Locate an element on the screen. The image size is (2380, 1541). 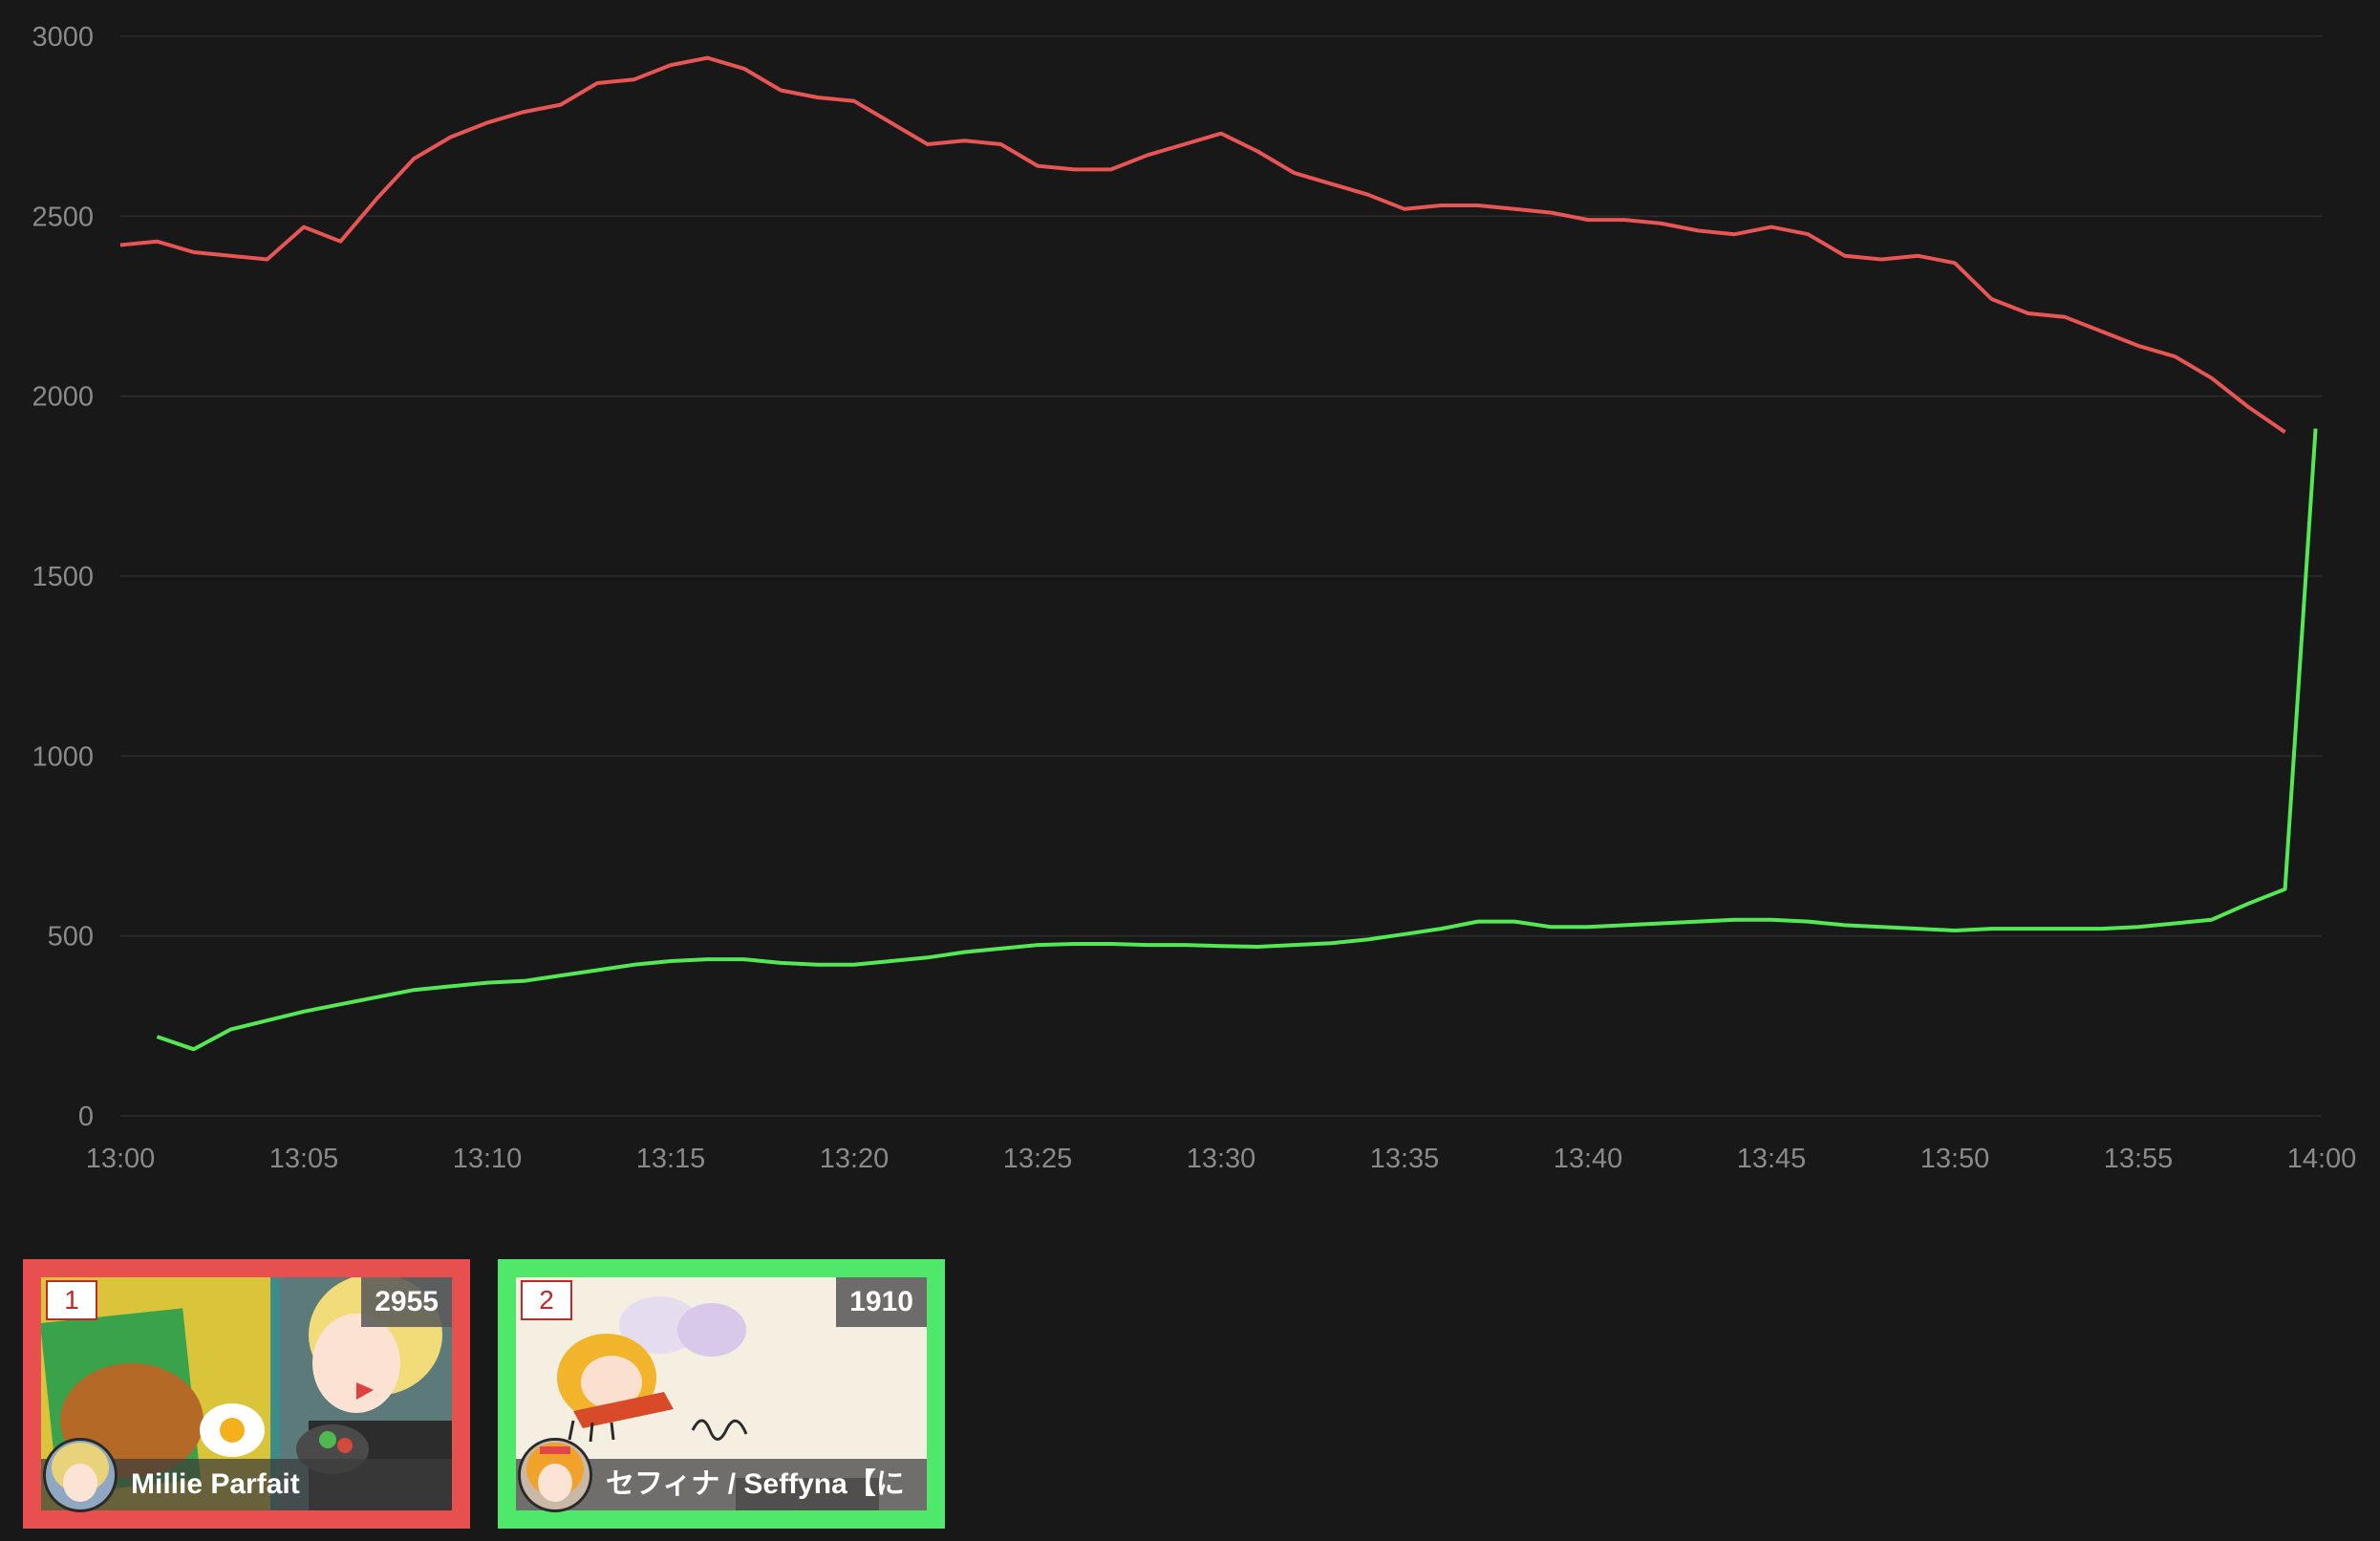
x-tick-label: 13:10 is located at coordinates (488, 1159).